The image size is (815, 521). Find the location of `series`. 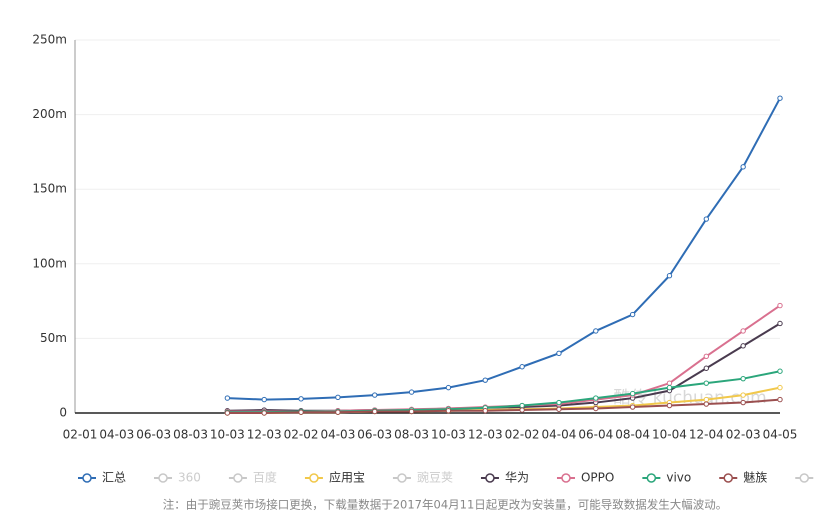

series is located at coordinates (503, 406).